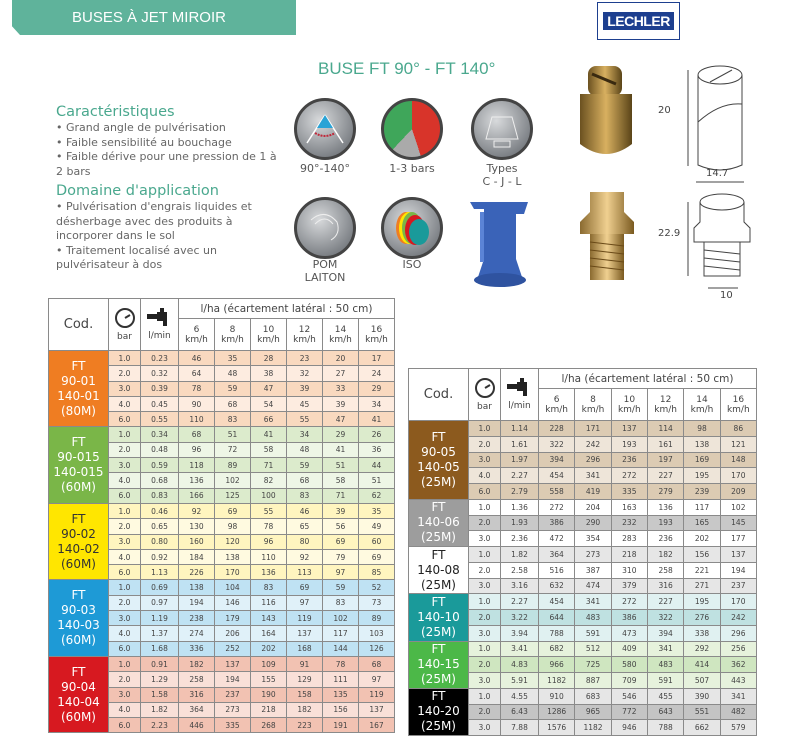 This screenshot has width=800, height=750. I want to click on rate-cell: 483, so click(665, 664).